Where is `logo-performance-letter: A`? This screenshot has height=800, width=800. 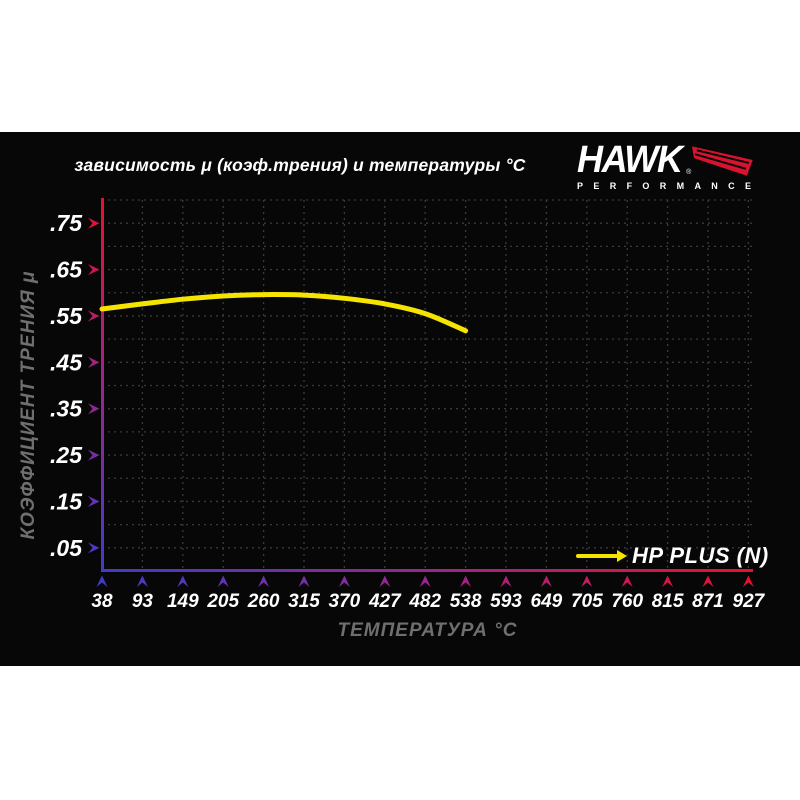 logo-performance-letter: A is located at coordinates (697, 186).